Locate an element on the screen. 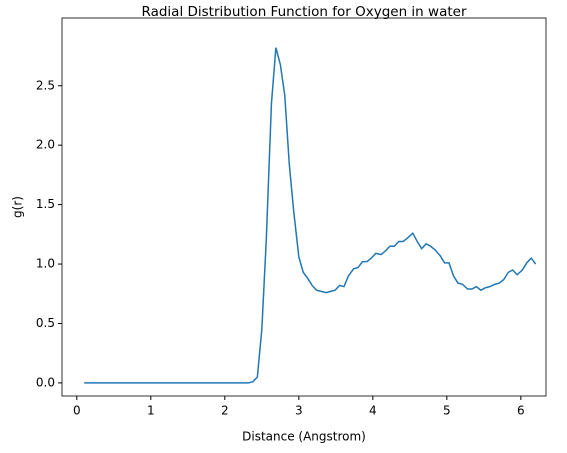 Image resolution: width=567 pixels, height=453 pixels. x-tick-label: 1 is located at coordinates (151, 411).